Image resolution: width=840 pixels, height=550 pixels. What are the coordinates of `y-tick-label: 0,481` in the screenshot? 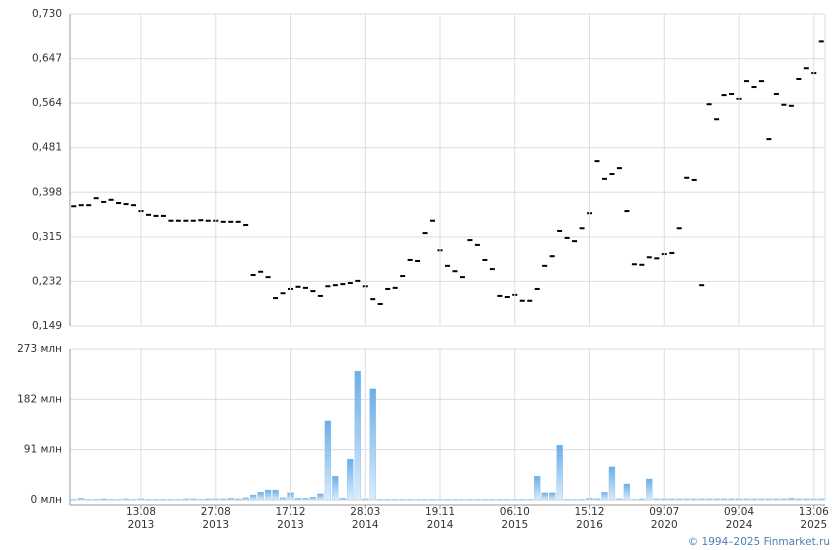 It's located at (47, 148).